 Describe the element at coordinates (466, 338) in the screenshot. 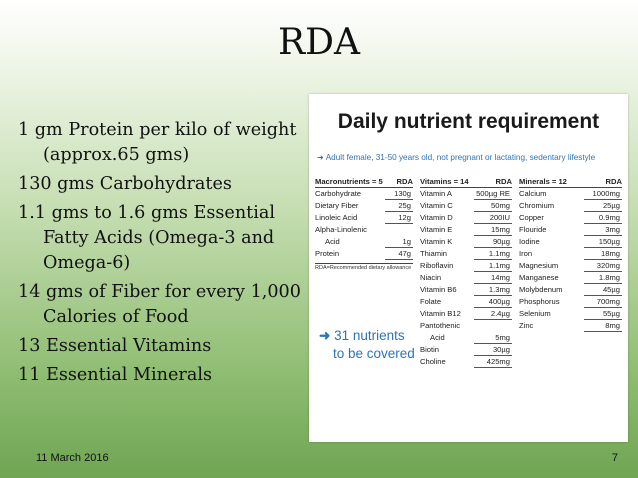

I see `table-row: Acid 5mg` at that location.